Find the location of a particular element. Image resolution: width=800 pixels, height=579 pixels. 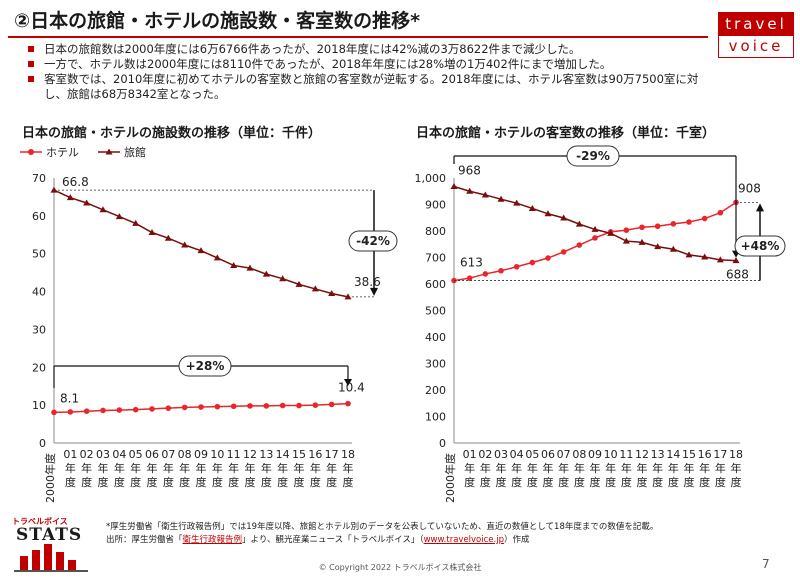

y-tick-label: 600 is located at coordinates (435, 284).